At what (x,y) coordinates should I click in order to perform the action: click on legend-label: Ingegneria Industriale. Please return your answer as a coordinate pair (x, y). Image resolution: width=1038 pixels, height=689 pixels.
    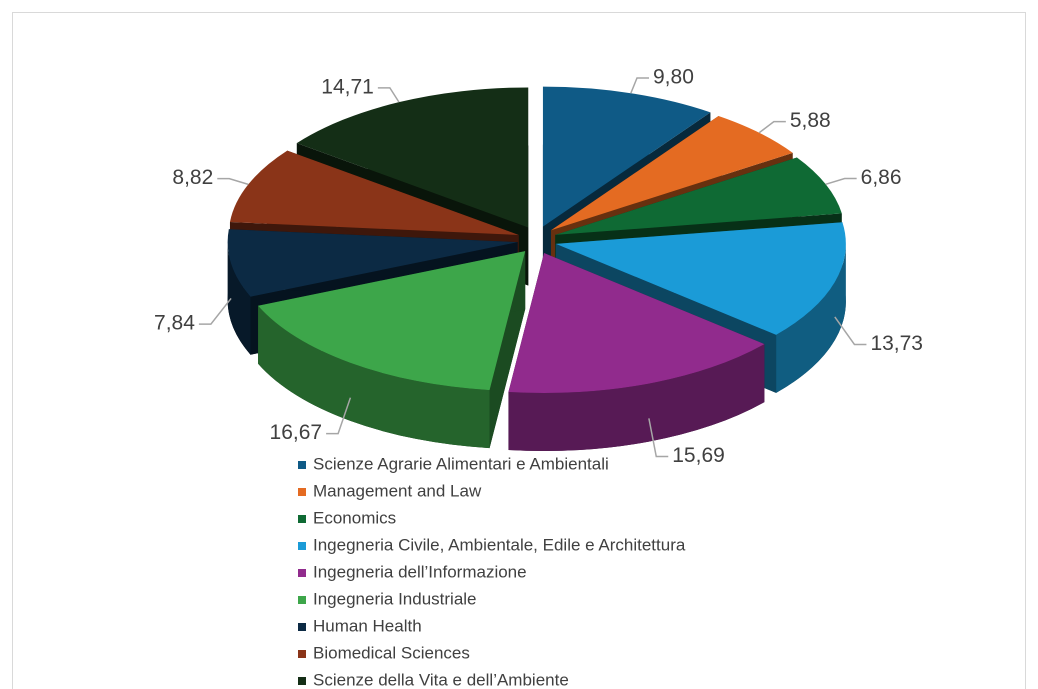
    Looking at the image, I should click on (395, 598).